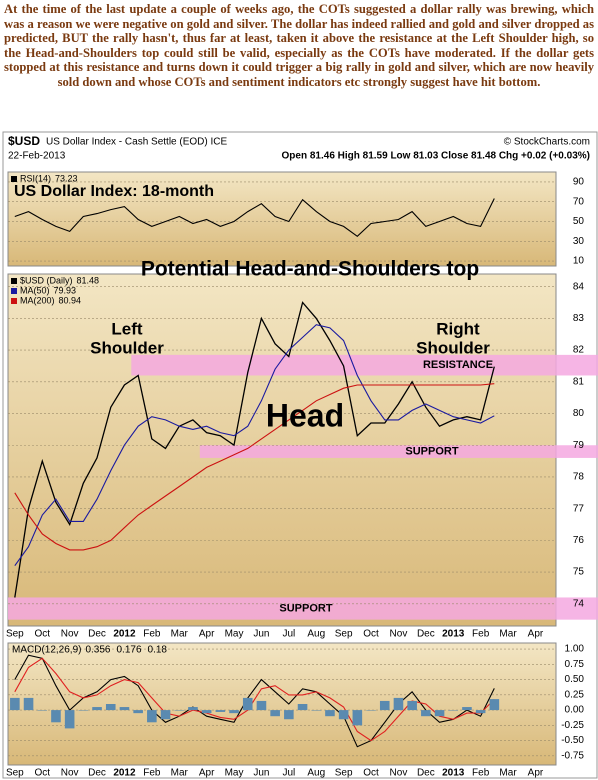 This screenshot has width=598, height=780. Describe the element at coordinates (579, 445) in the screenshot. I see `y-tick-label: 79` at that location.